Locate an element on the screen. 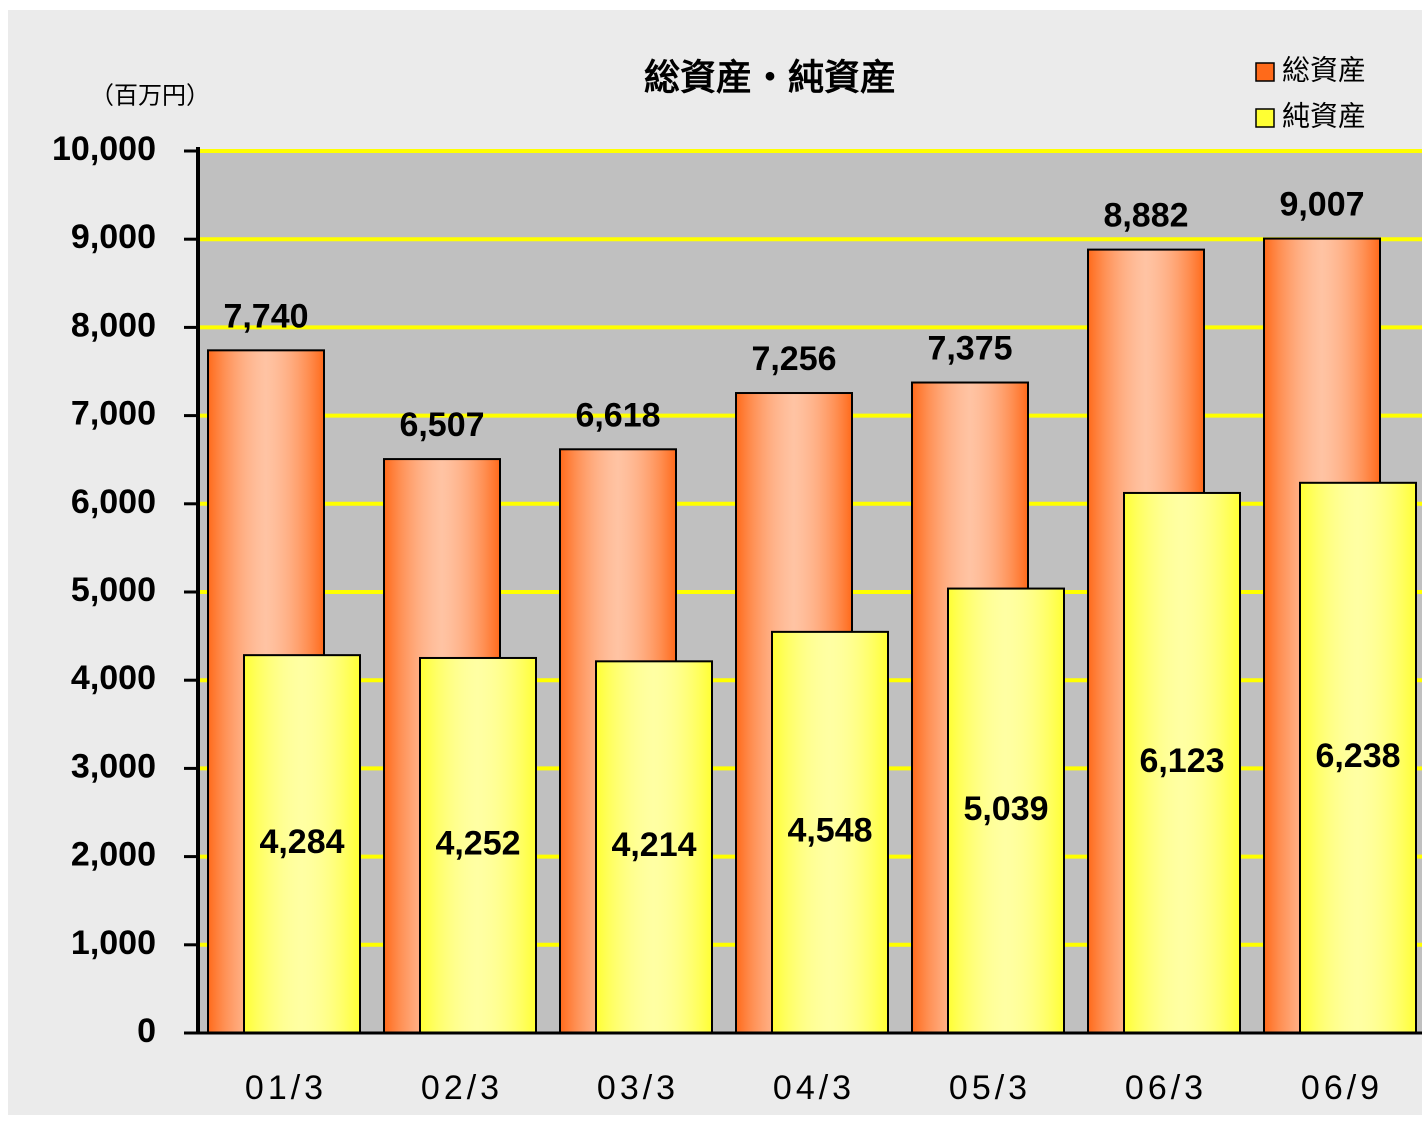  data-label: 7,375 is located at coordinates (969, 349).